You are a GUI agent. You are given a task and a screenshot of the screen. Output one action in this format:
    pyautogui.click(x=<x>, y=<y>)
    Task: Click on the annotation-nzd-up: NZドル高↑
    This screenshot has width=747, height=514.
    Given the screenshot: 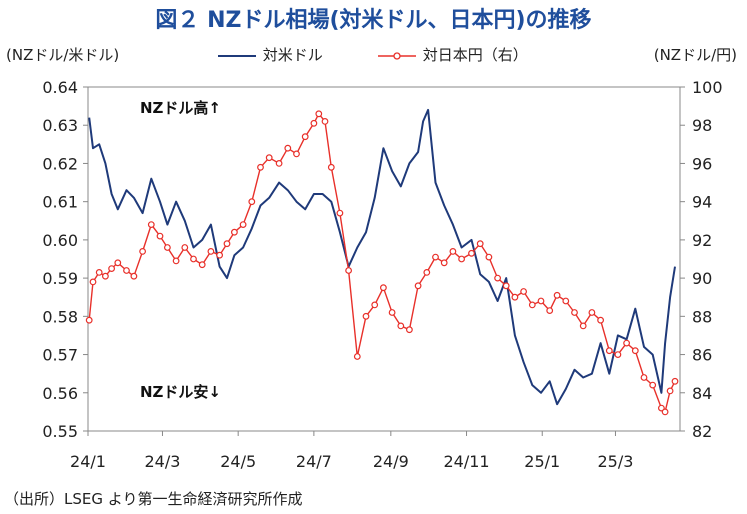 What is the action you would take?
    pyautogui.click(x=180, y=108)
    